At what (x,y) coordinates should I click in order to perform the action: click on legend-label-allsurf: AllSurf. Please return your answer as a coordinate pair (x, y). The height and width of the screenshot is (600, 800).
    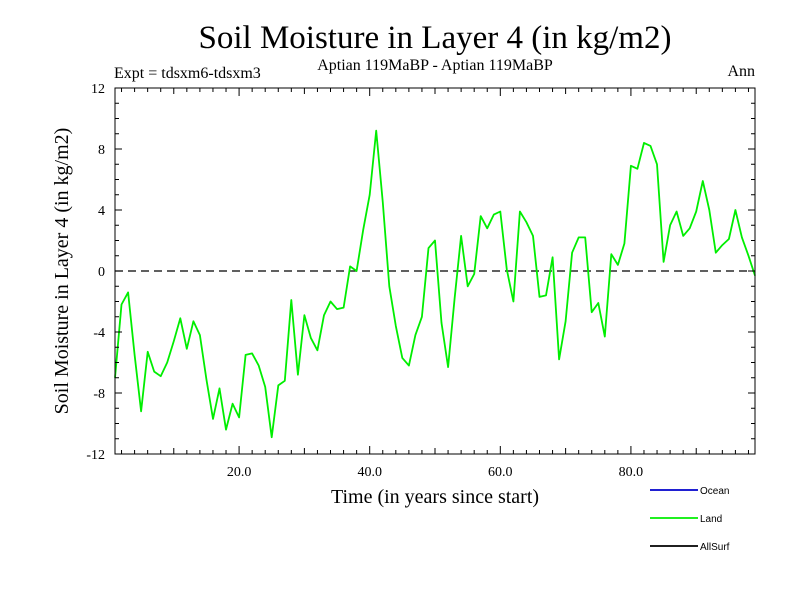
    Looking at the image, I should click on (715, 547).